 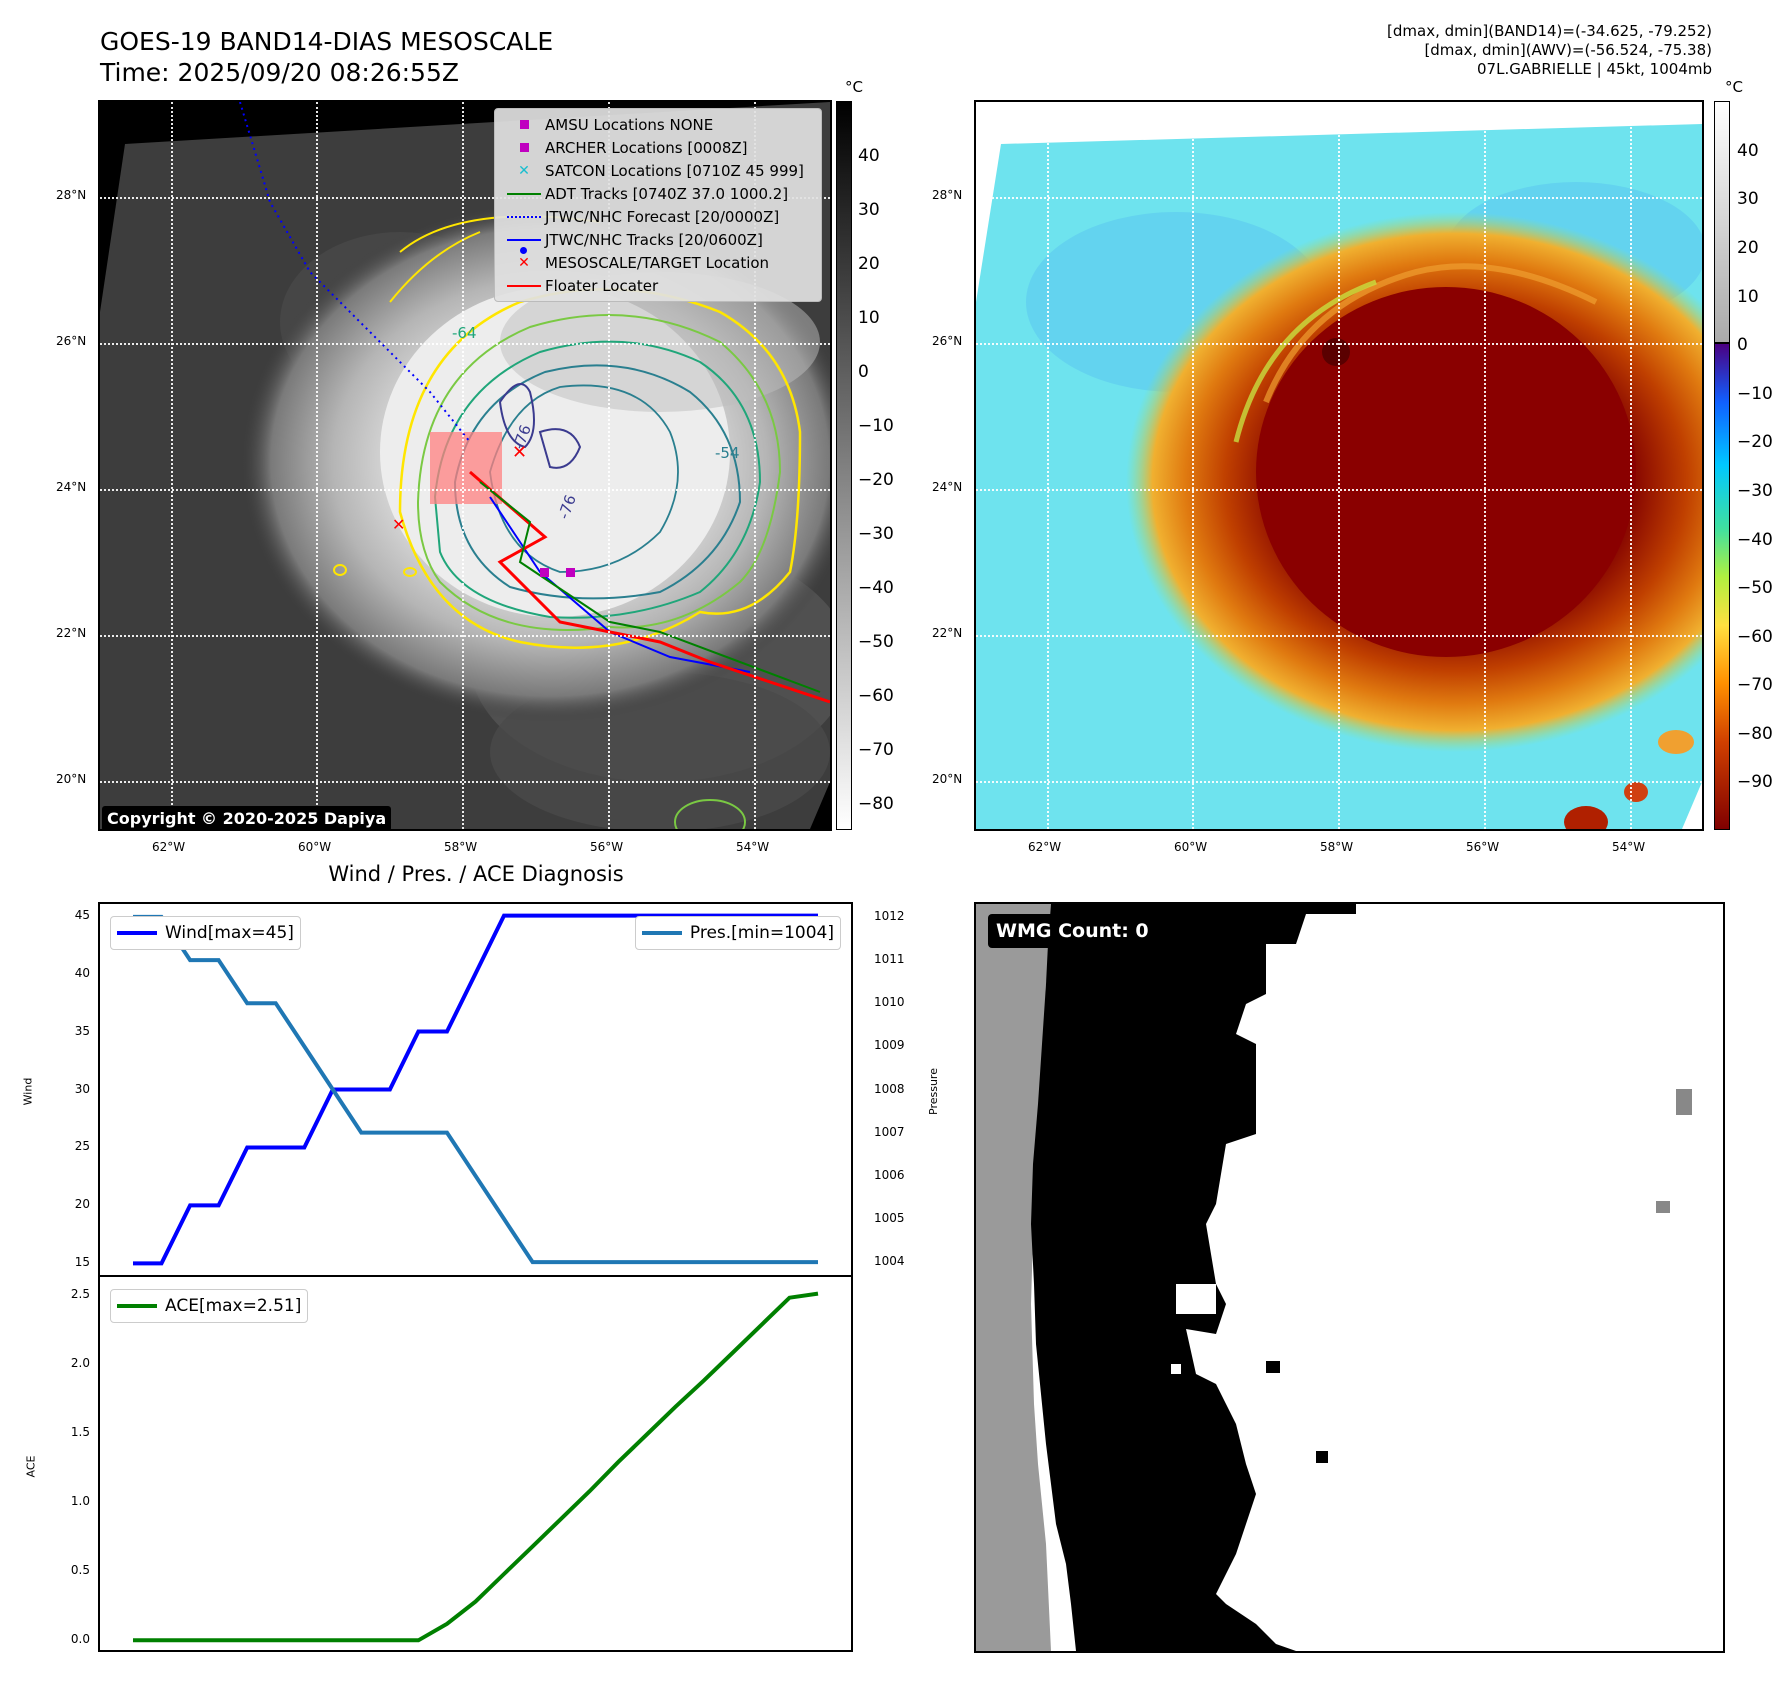 What do you see at coordinates (658, 241) in the screenshot?
I see `legend-item-tracks: JTWC/NHC Tracks [20/0600Z]` at bounding box center [658, 241].